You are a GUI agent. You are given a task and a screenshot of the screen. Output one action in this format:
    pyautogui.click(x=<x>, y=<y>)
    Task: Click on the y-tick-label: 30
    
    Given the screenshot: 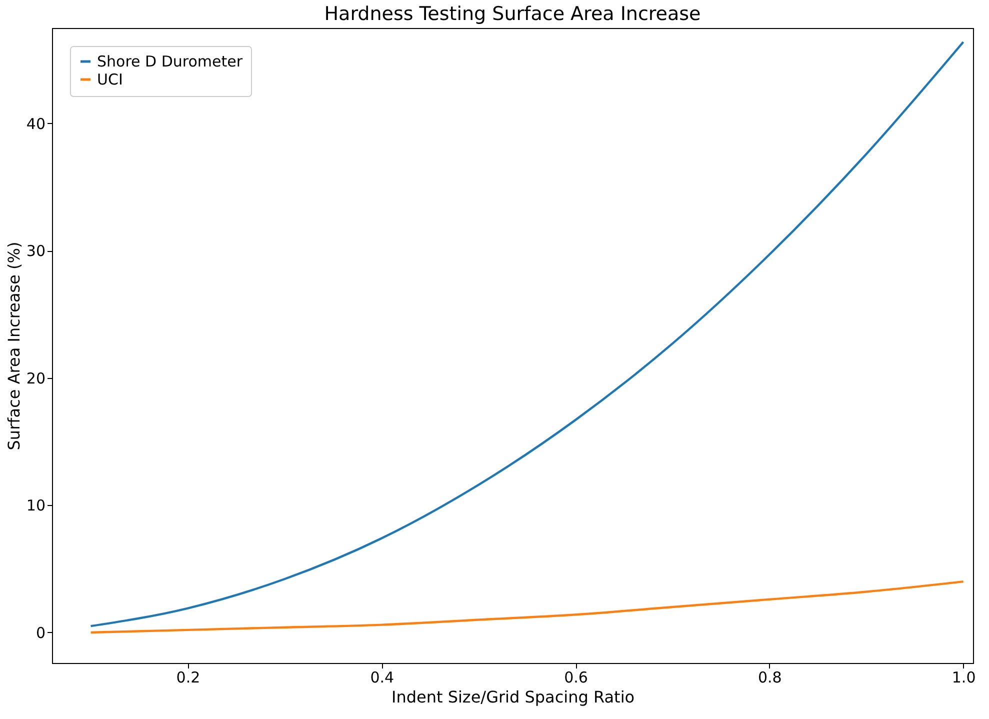 What is the action you would take?
    pyautogui.click(x=36, y=251)
    